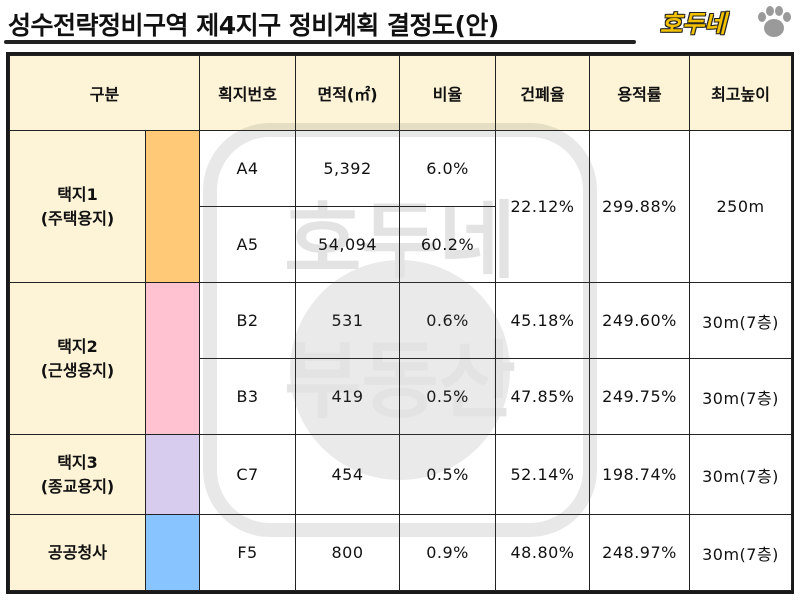  What do you see at coordinates (448, 320) in the screenshot?
I see `ratio-cell: 0.6%` at bounding box center [448, 320].